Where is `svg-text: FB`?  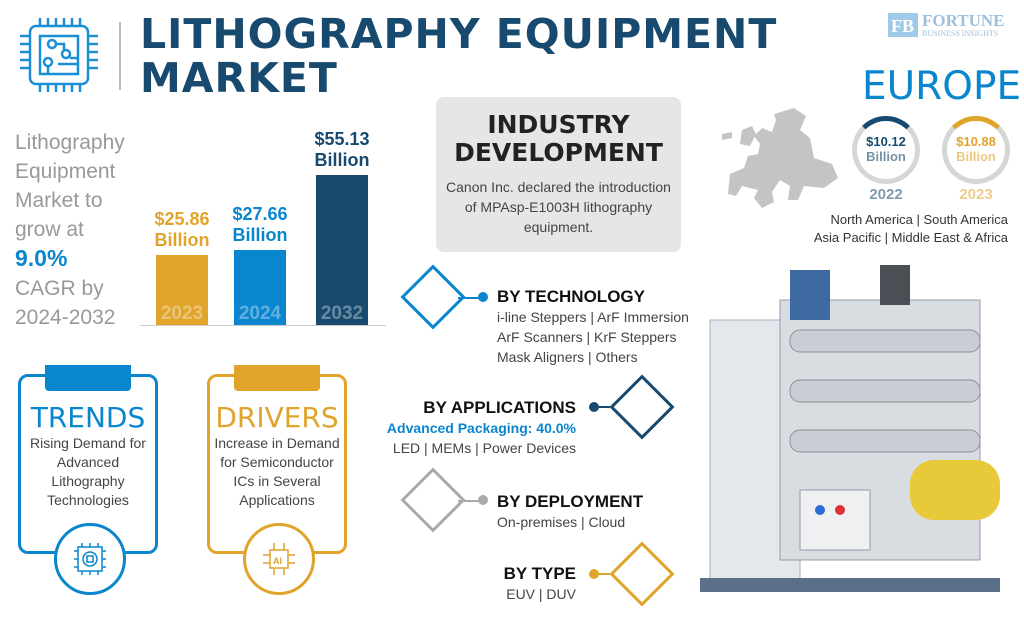 svg-text: FB is located at coordinates (902, 26).